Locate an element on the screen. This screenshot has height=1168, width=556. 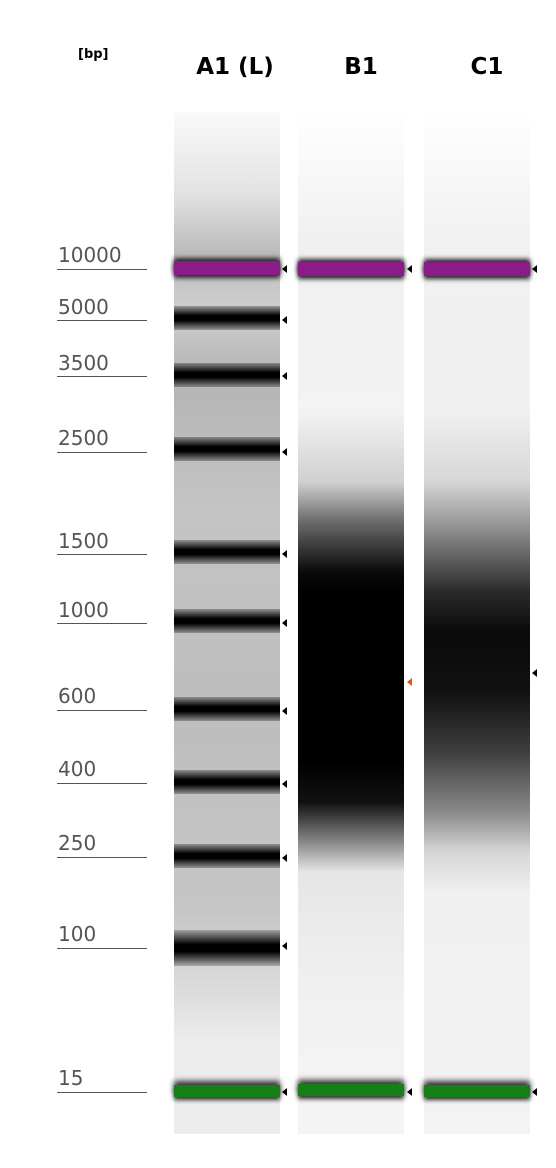
size-label-400: 400 is located at coordinates (77, 769).